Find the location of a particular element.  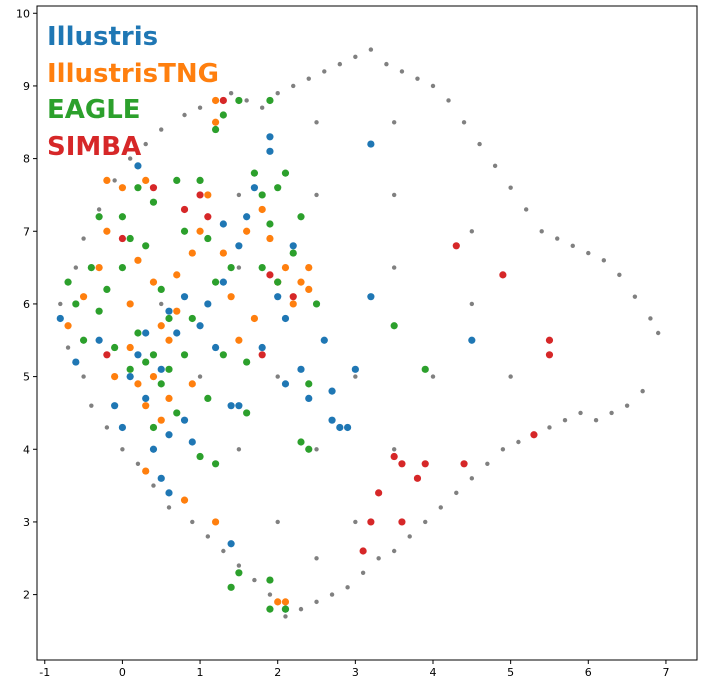

y-tick-label: 8 is located at coordinates (26, 159).